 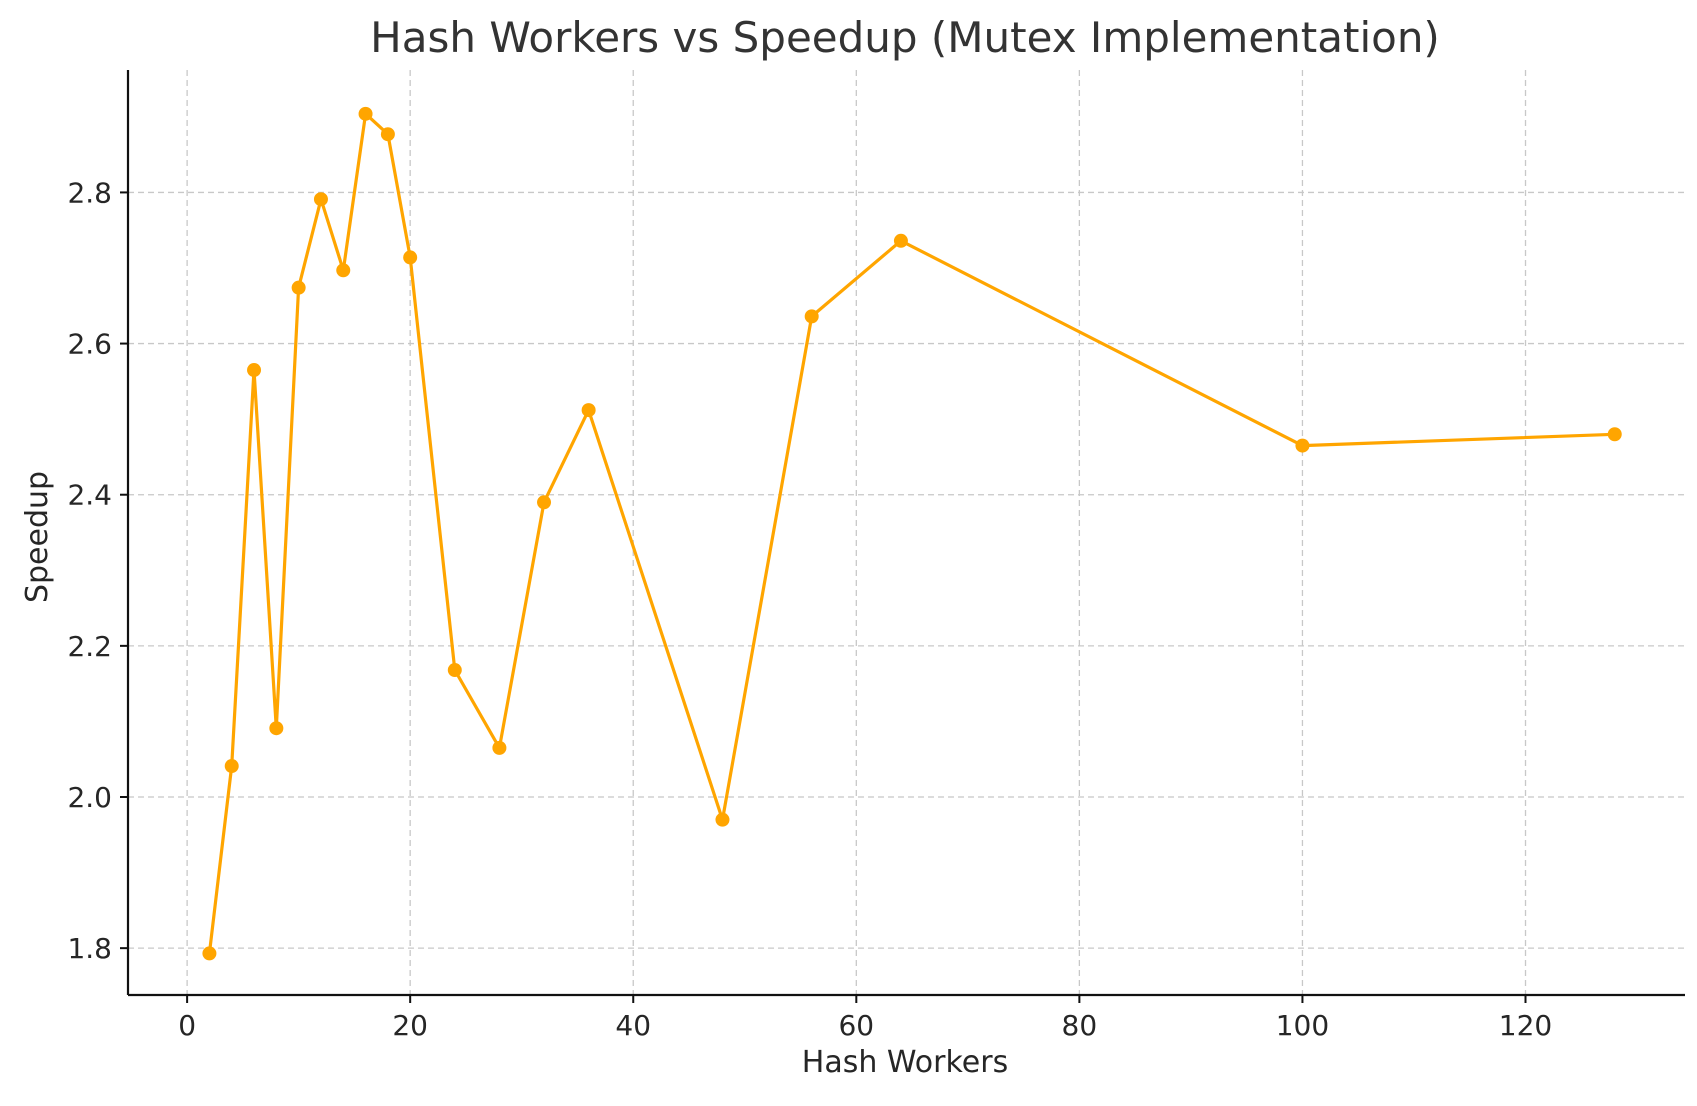 What do you see at coordinates (1302, 1025) in the screenshot?
I see `x-tick-label: 100` at bounding box center [1302, 1025].